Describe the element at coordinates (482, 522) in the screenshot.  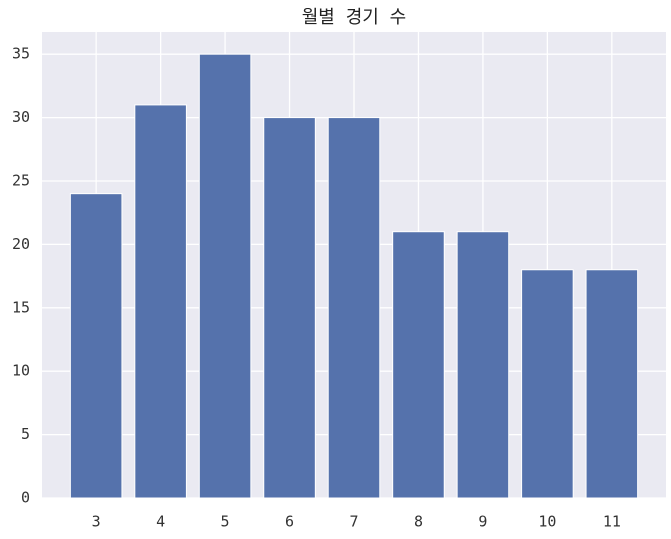
I see `x-tick-label: 9` at that location.